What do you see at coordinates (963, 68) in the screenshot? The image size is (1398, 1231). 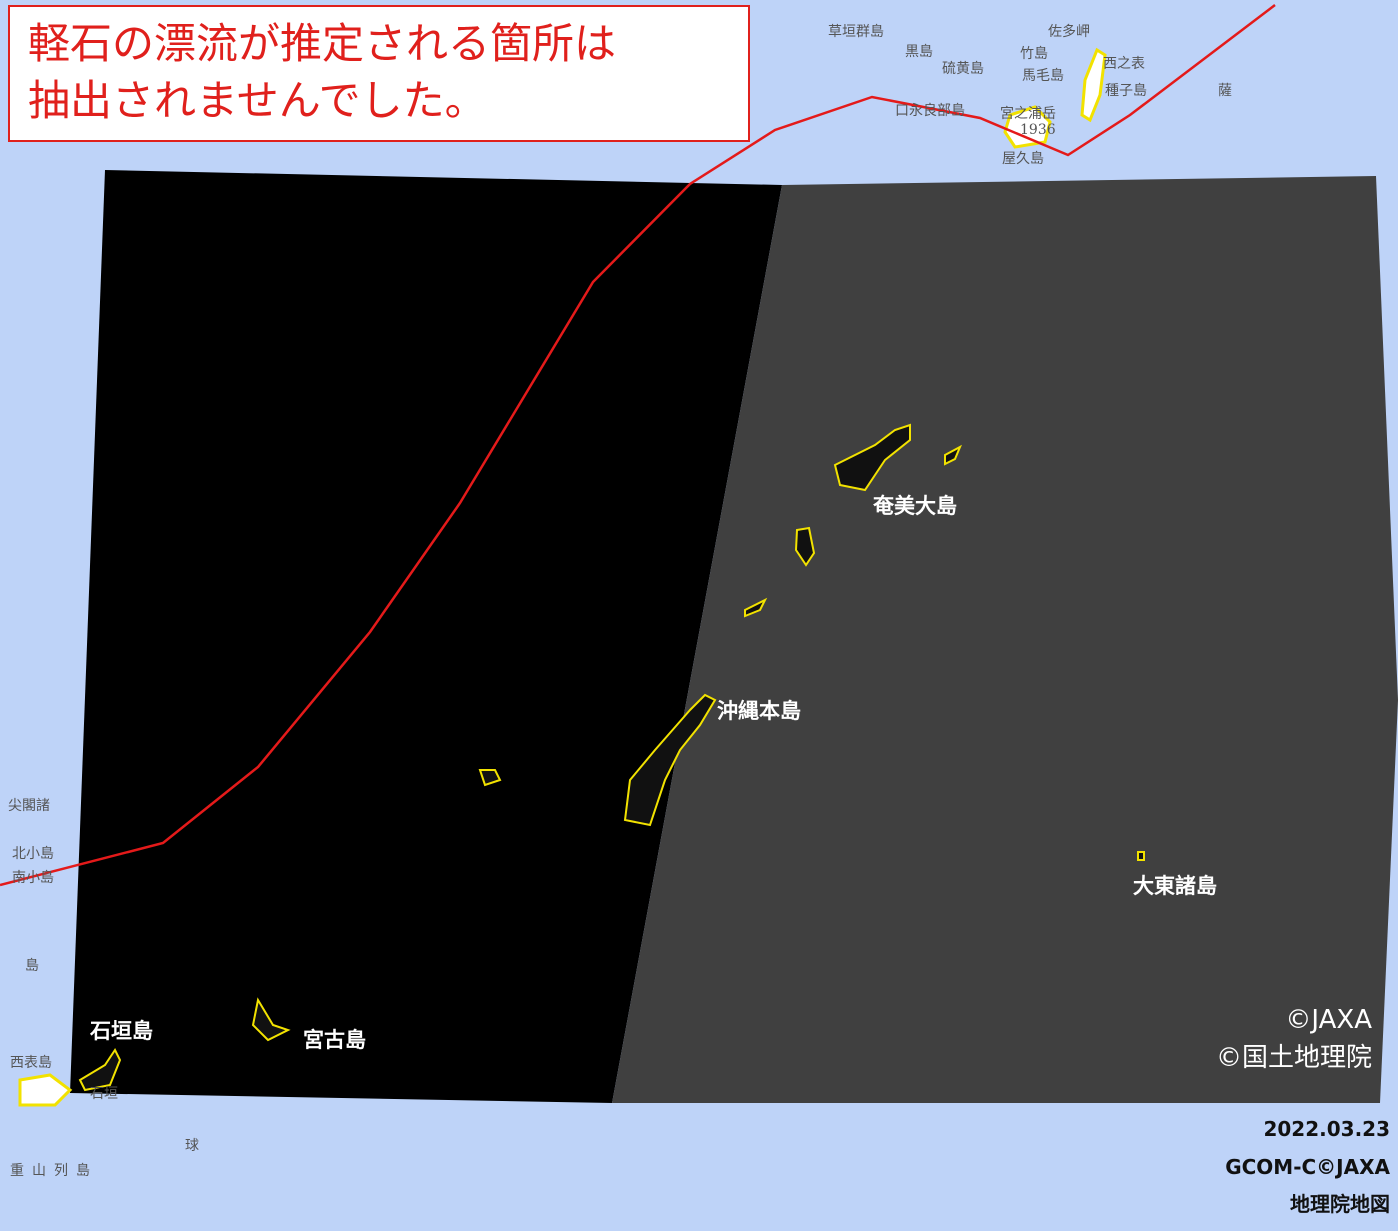 I see `place-label: 硫黄島` at bounding box center [963, 68].